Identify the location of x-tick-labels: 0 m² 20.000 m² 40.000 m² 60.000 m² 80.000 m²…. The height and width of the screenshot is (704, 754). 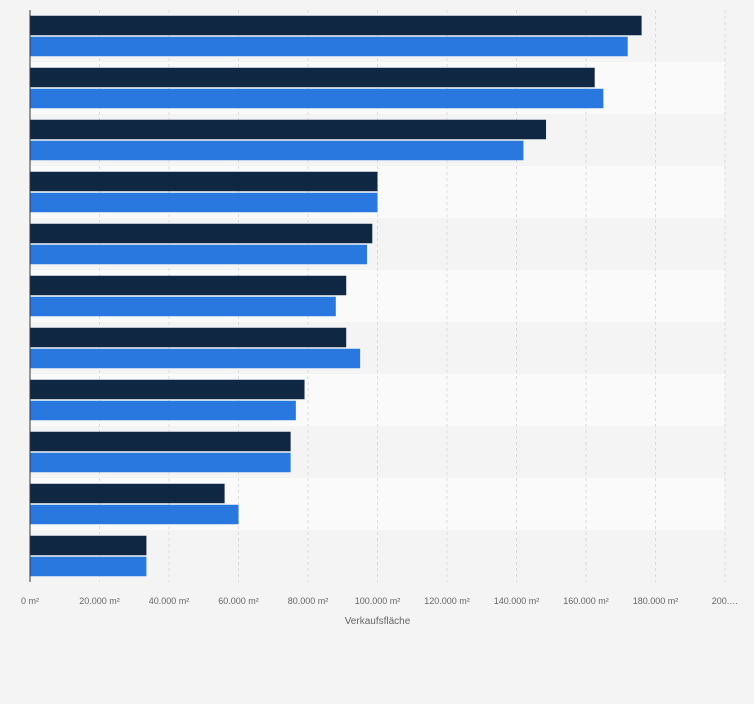
(379, 601).